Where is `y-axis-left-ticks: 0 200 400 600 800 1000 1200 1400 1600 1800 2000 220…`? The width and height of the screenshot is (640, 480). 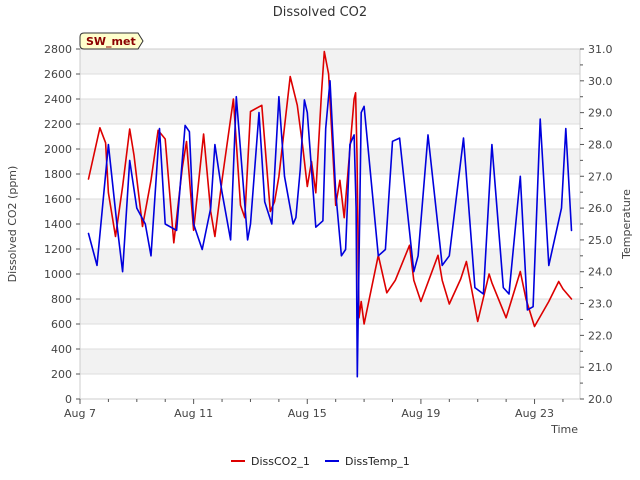 y-axis-left-ticks: 0 200 400 600 800 1000 1200 1400 1600 1800 2000 220… is located at coordinates (62, 224).